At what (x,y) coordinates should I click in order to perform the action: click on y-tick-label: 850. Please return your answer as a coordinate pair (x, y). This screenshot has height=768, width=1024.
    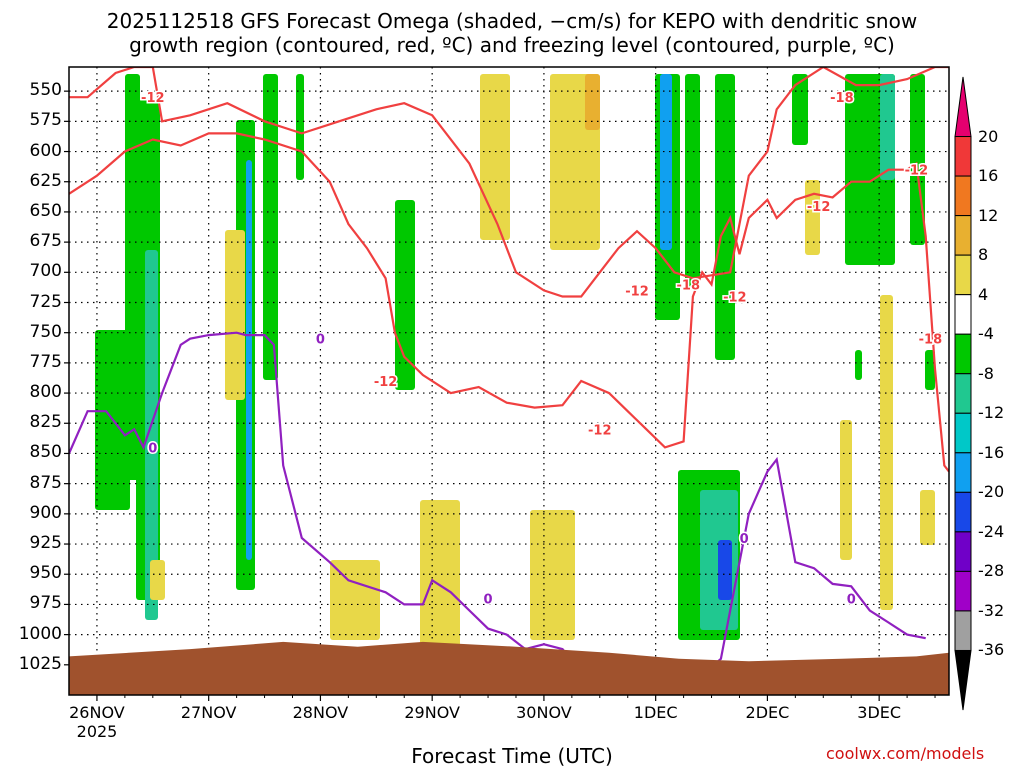
    Looking at the image, I should click on (45, 452).